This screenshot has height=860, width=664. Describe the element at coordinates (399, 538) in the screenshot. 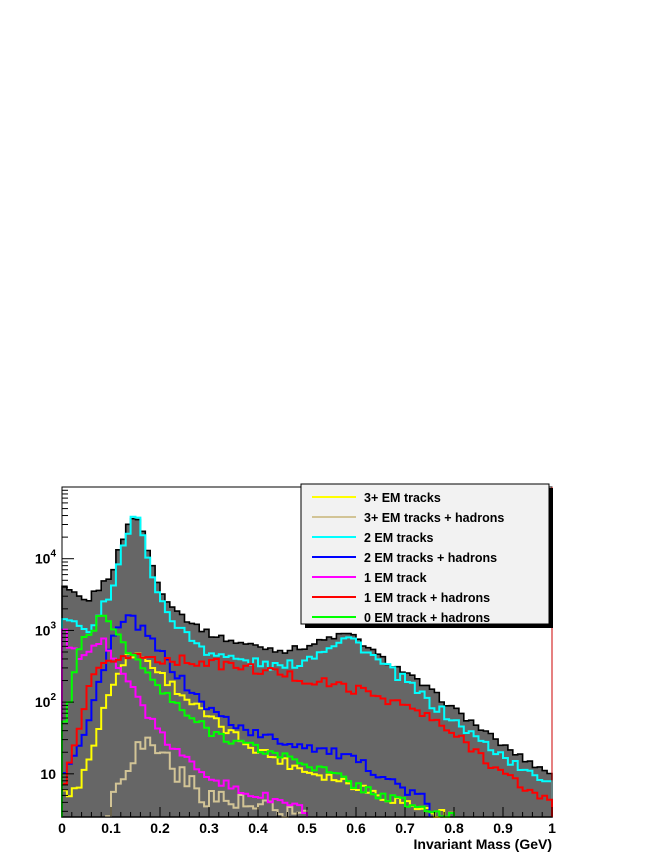

I see `legend-label-3: 2 EM tracks` at that location.